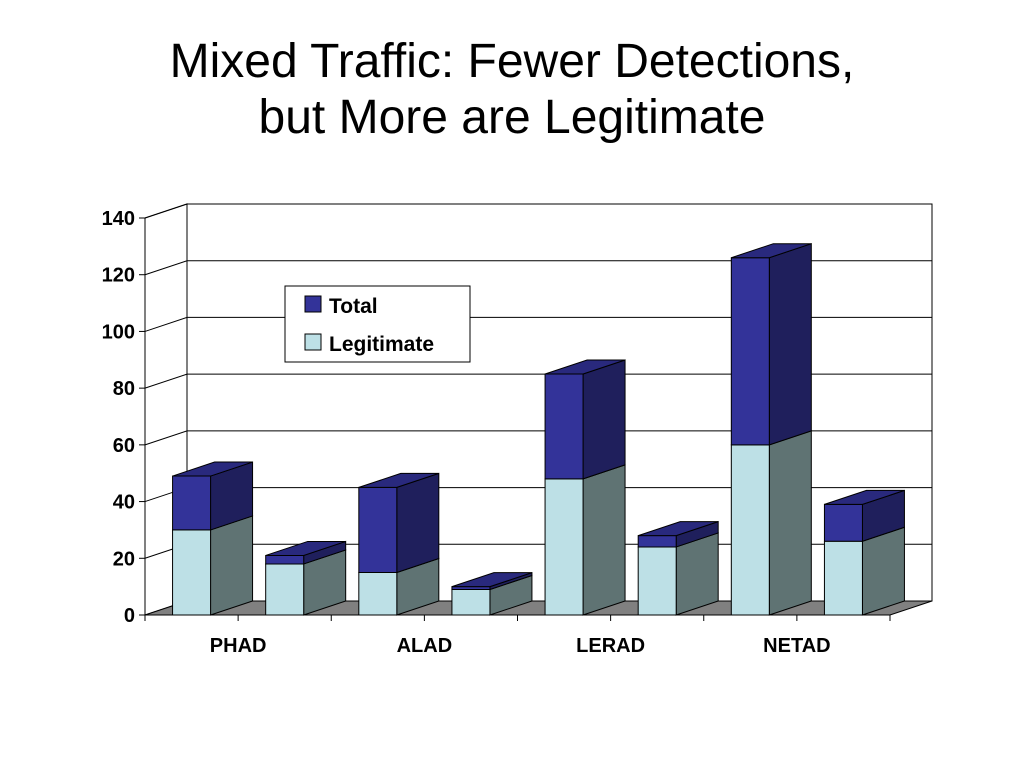 Image resolution: width=1024 pixels, height=768 pixels. What do you see at coordinates (313, 304) in the screenshot?
I see `legend-swatch-total` at bounding box center [313, 304].